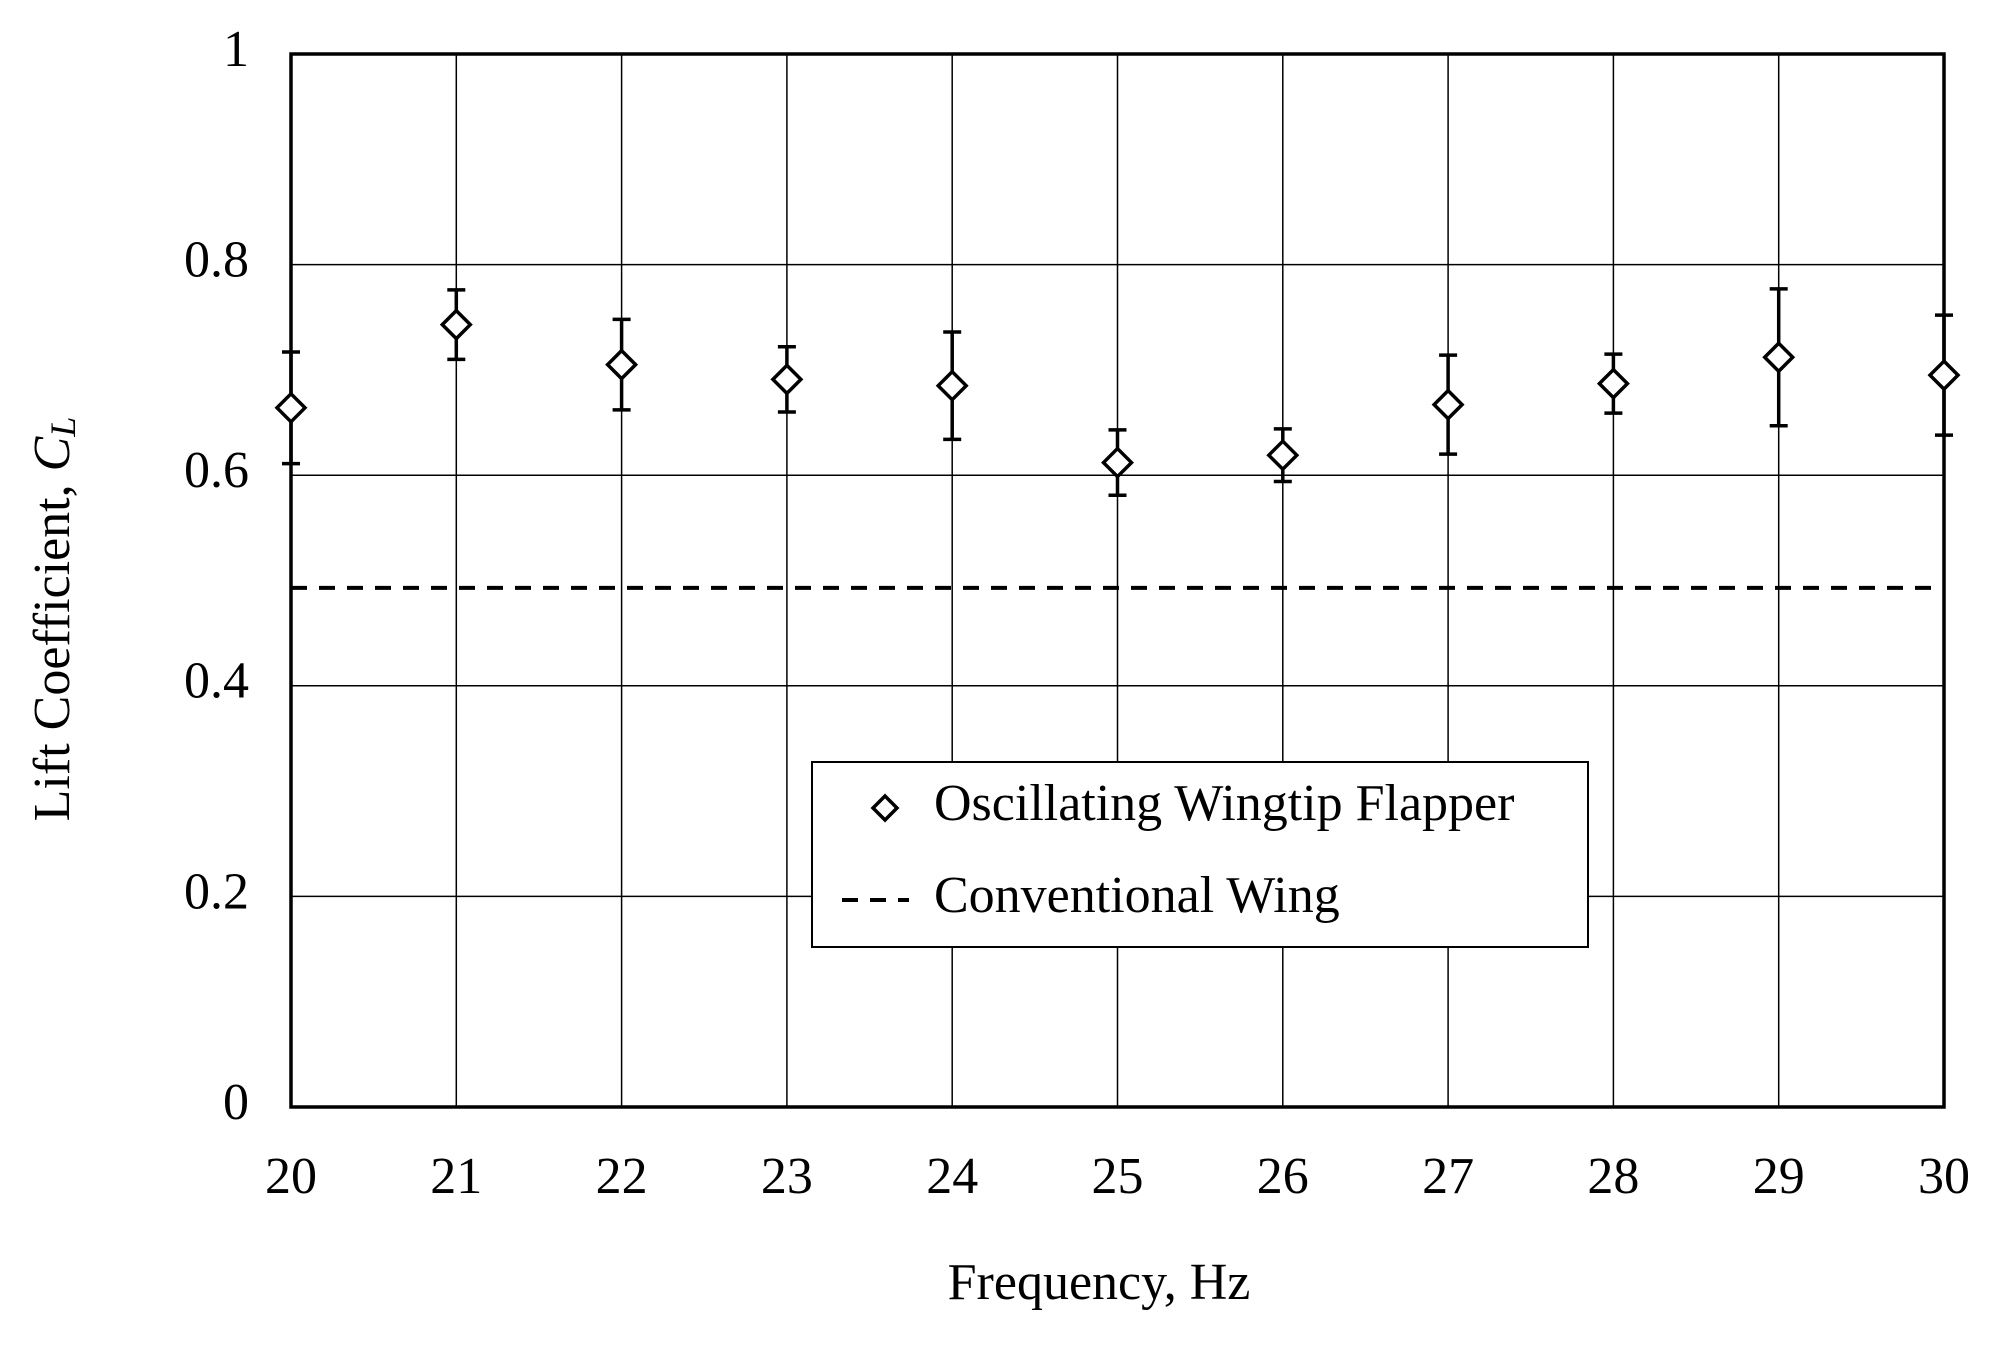  What do you see at coordinates (1224, 803) in the screenshot?
I see `legend-label: Oscillating Wingtip Flapper` at bounding box center [1224, 803].